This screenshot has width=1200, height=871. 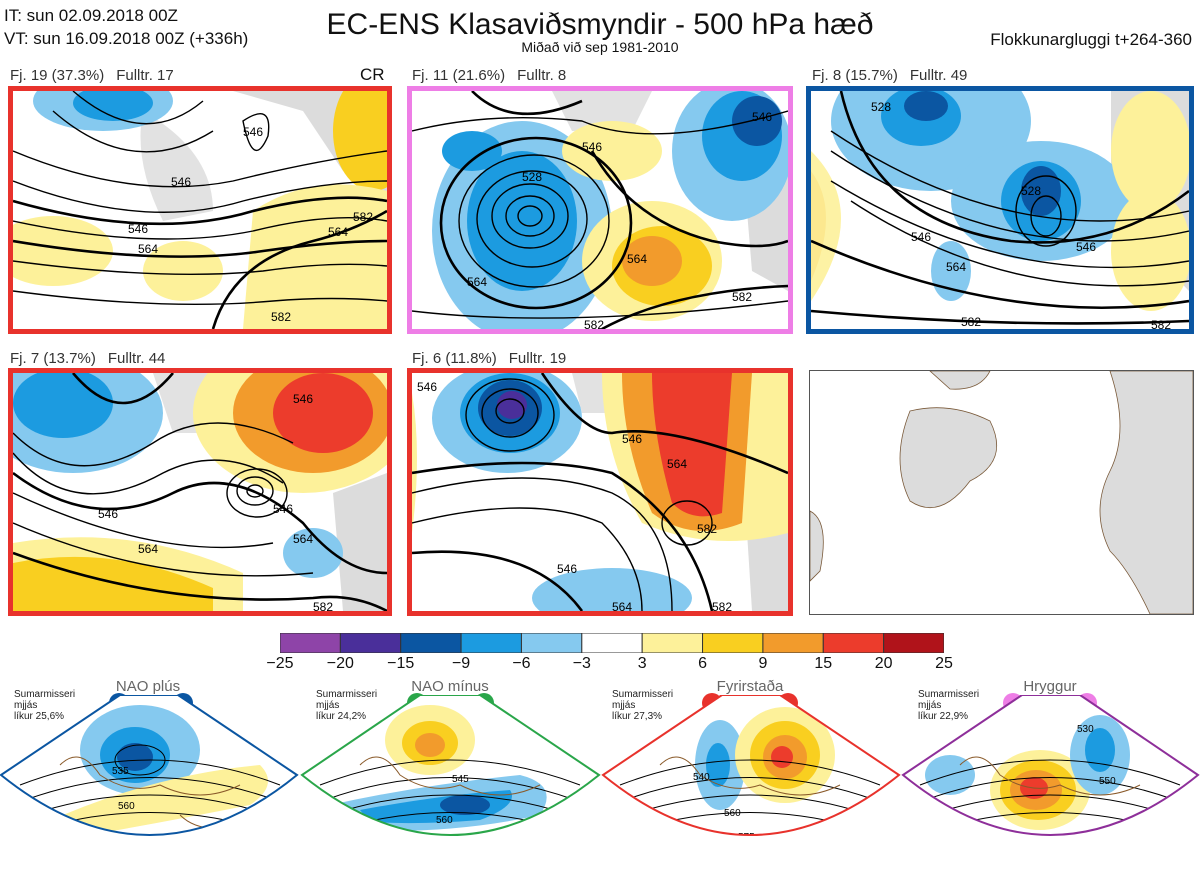 What do you see at coordinates (401, 663) in the screenshot?
I see `colorbar-tick-label: −15` at bounding box center [401, 663].